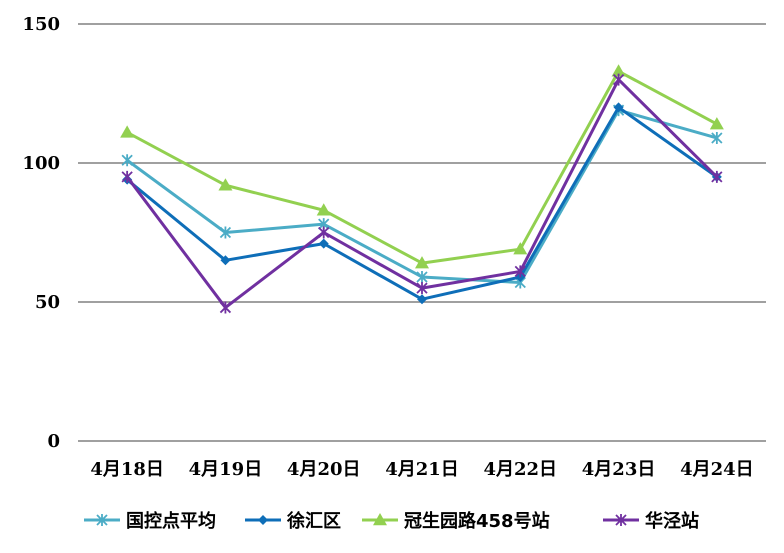 This screenshot has width=784, height=553. What do you see at coordinates (41, 24) in the screenshot?
I see `y-tick-label: 150` at bounding box center [41, 24].